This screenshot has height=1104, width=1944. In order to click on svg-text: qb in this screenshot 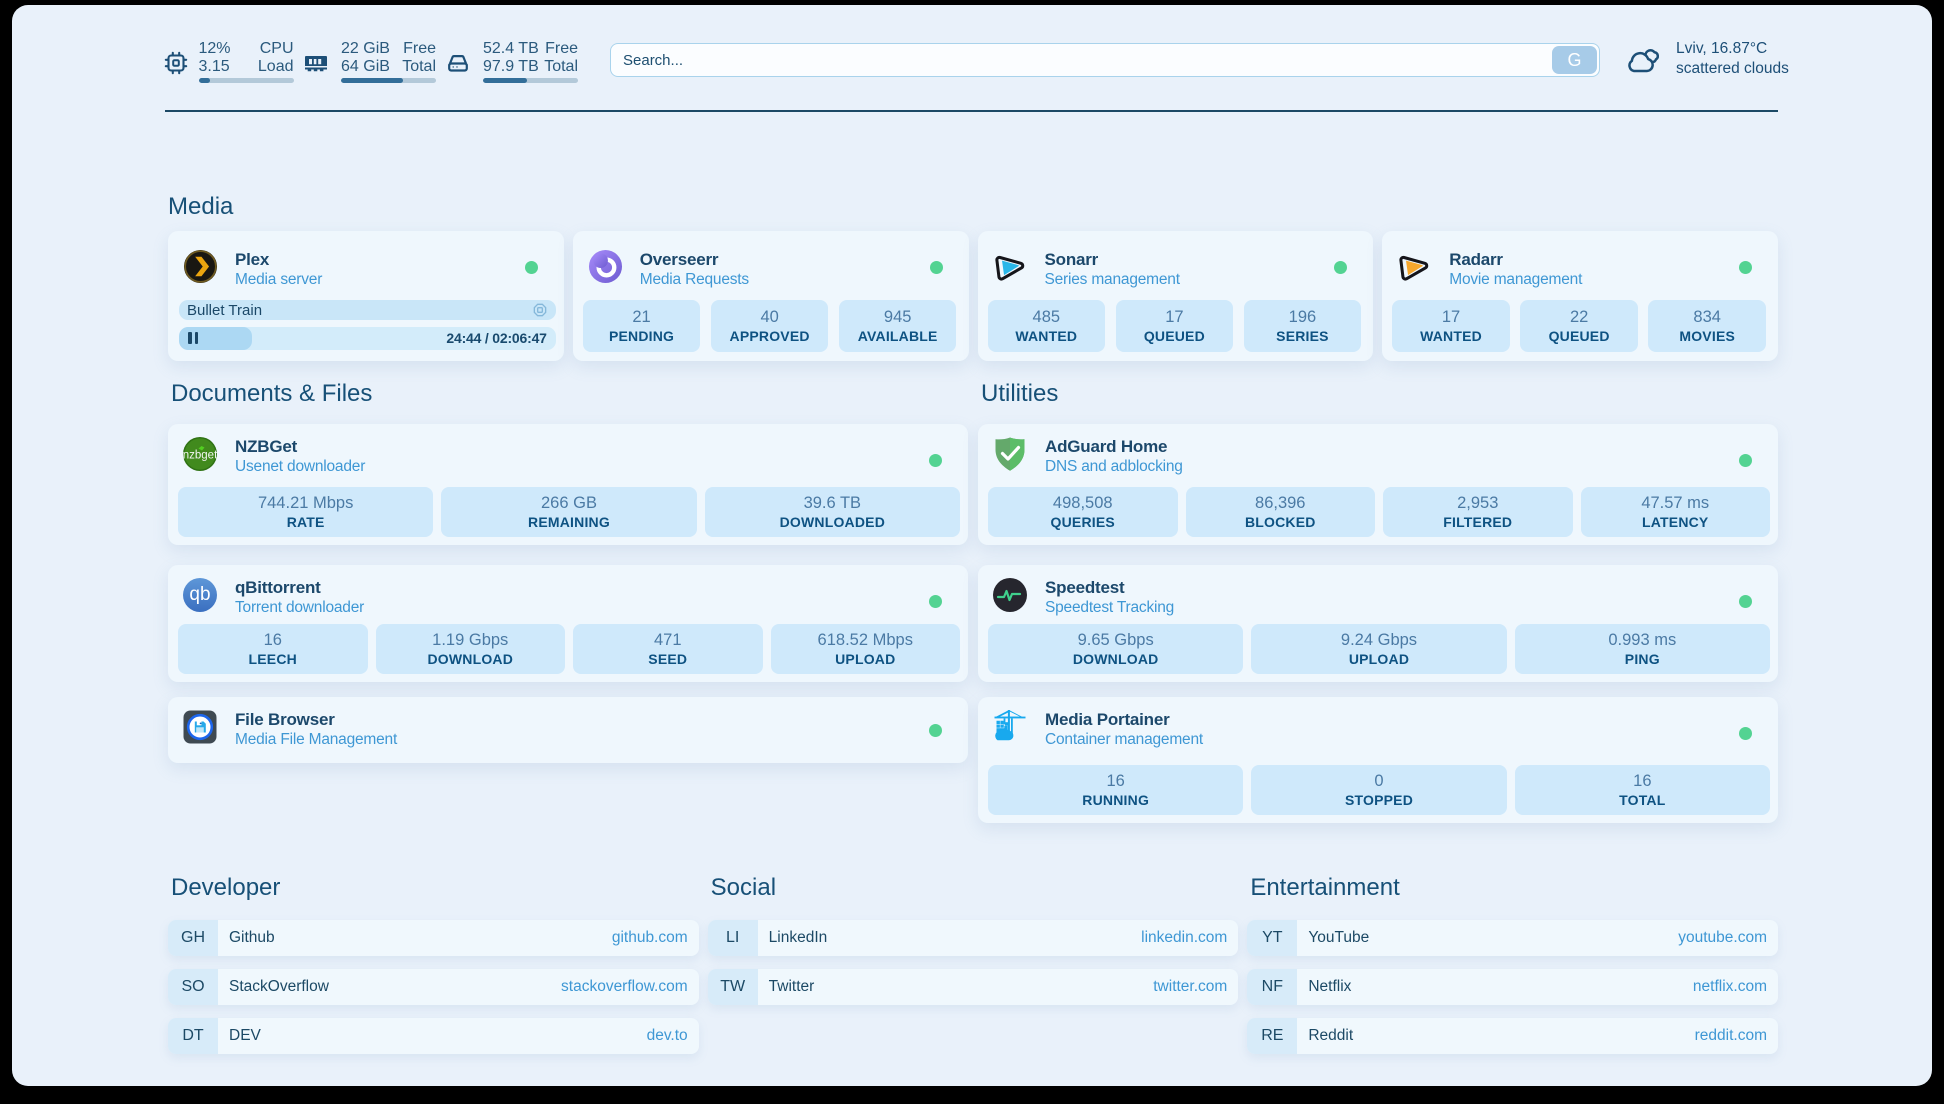, I will do `click(199, 594)`.